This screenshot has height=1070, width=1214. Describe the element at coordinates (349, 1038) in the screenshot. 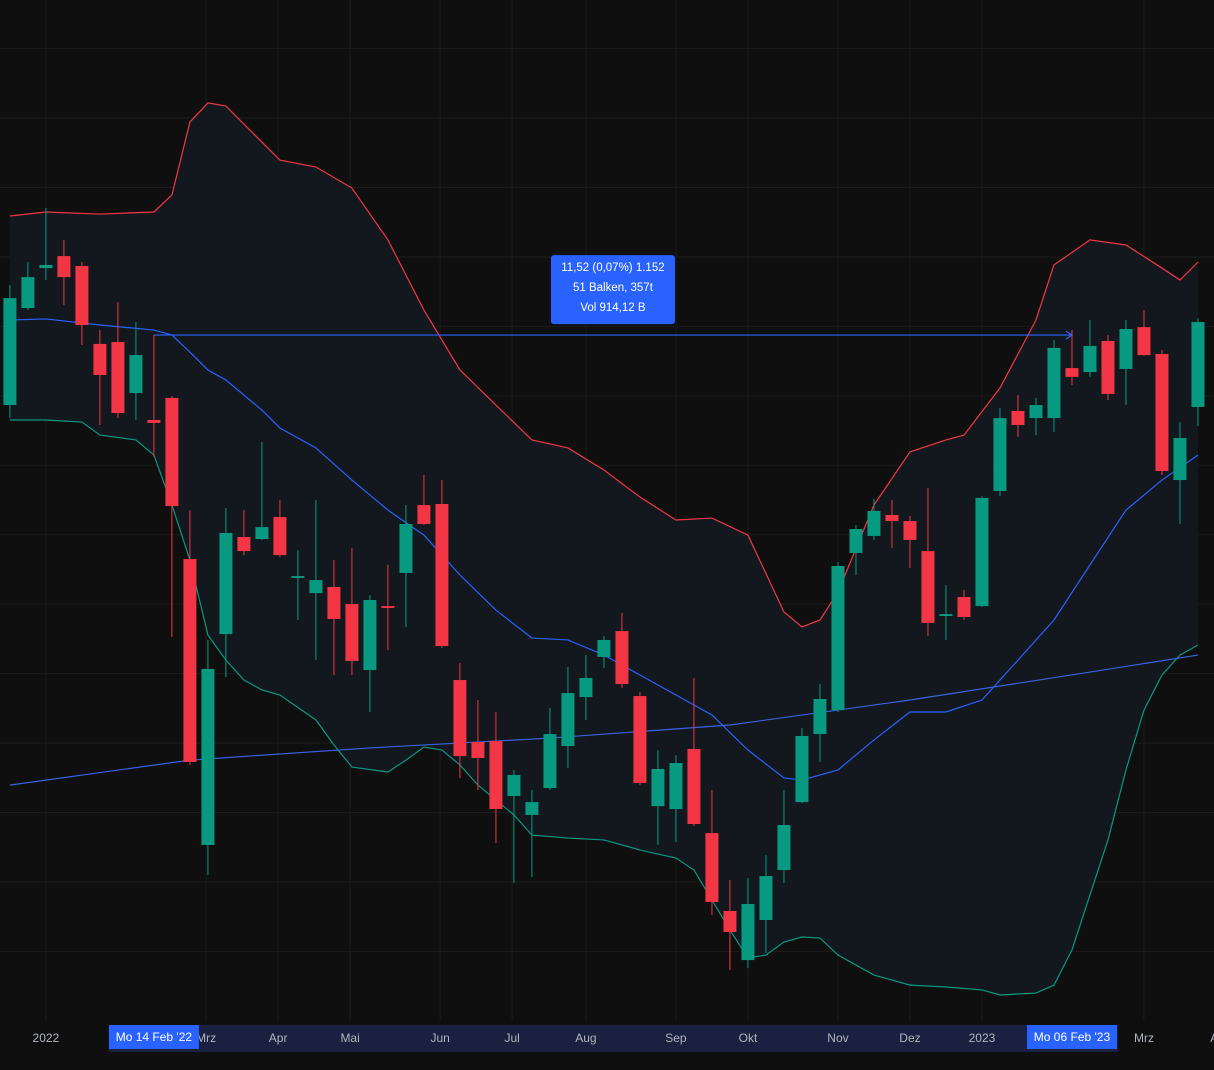

I see `x-tick-label: Mai` at that location.